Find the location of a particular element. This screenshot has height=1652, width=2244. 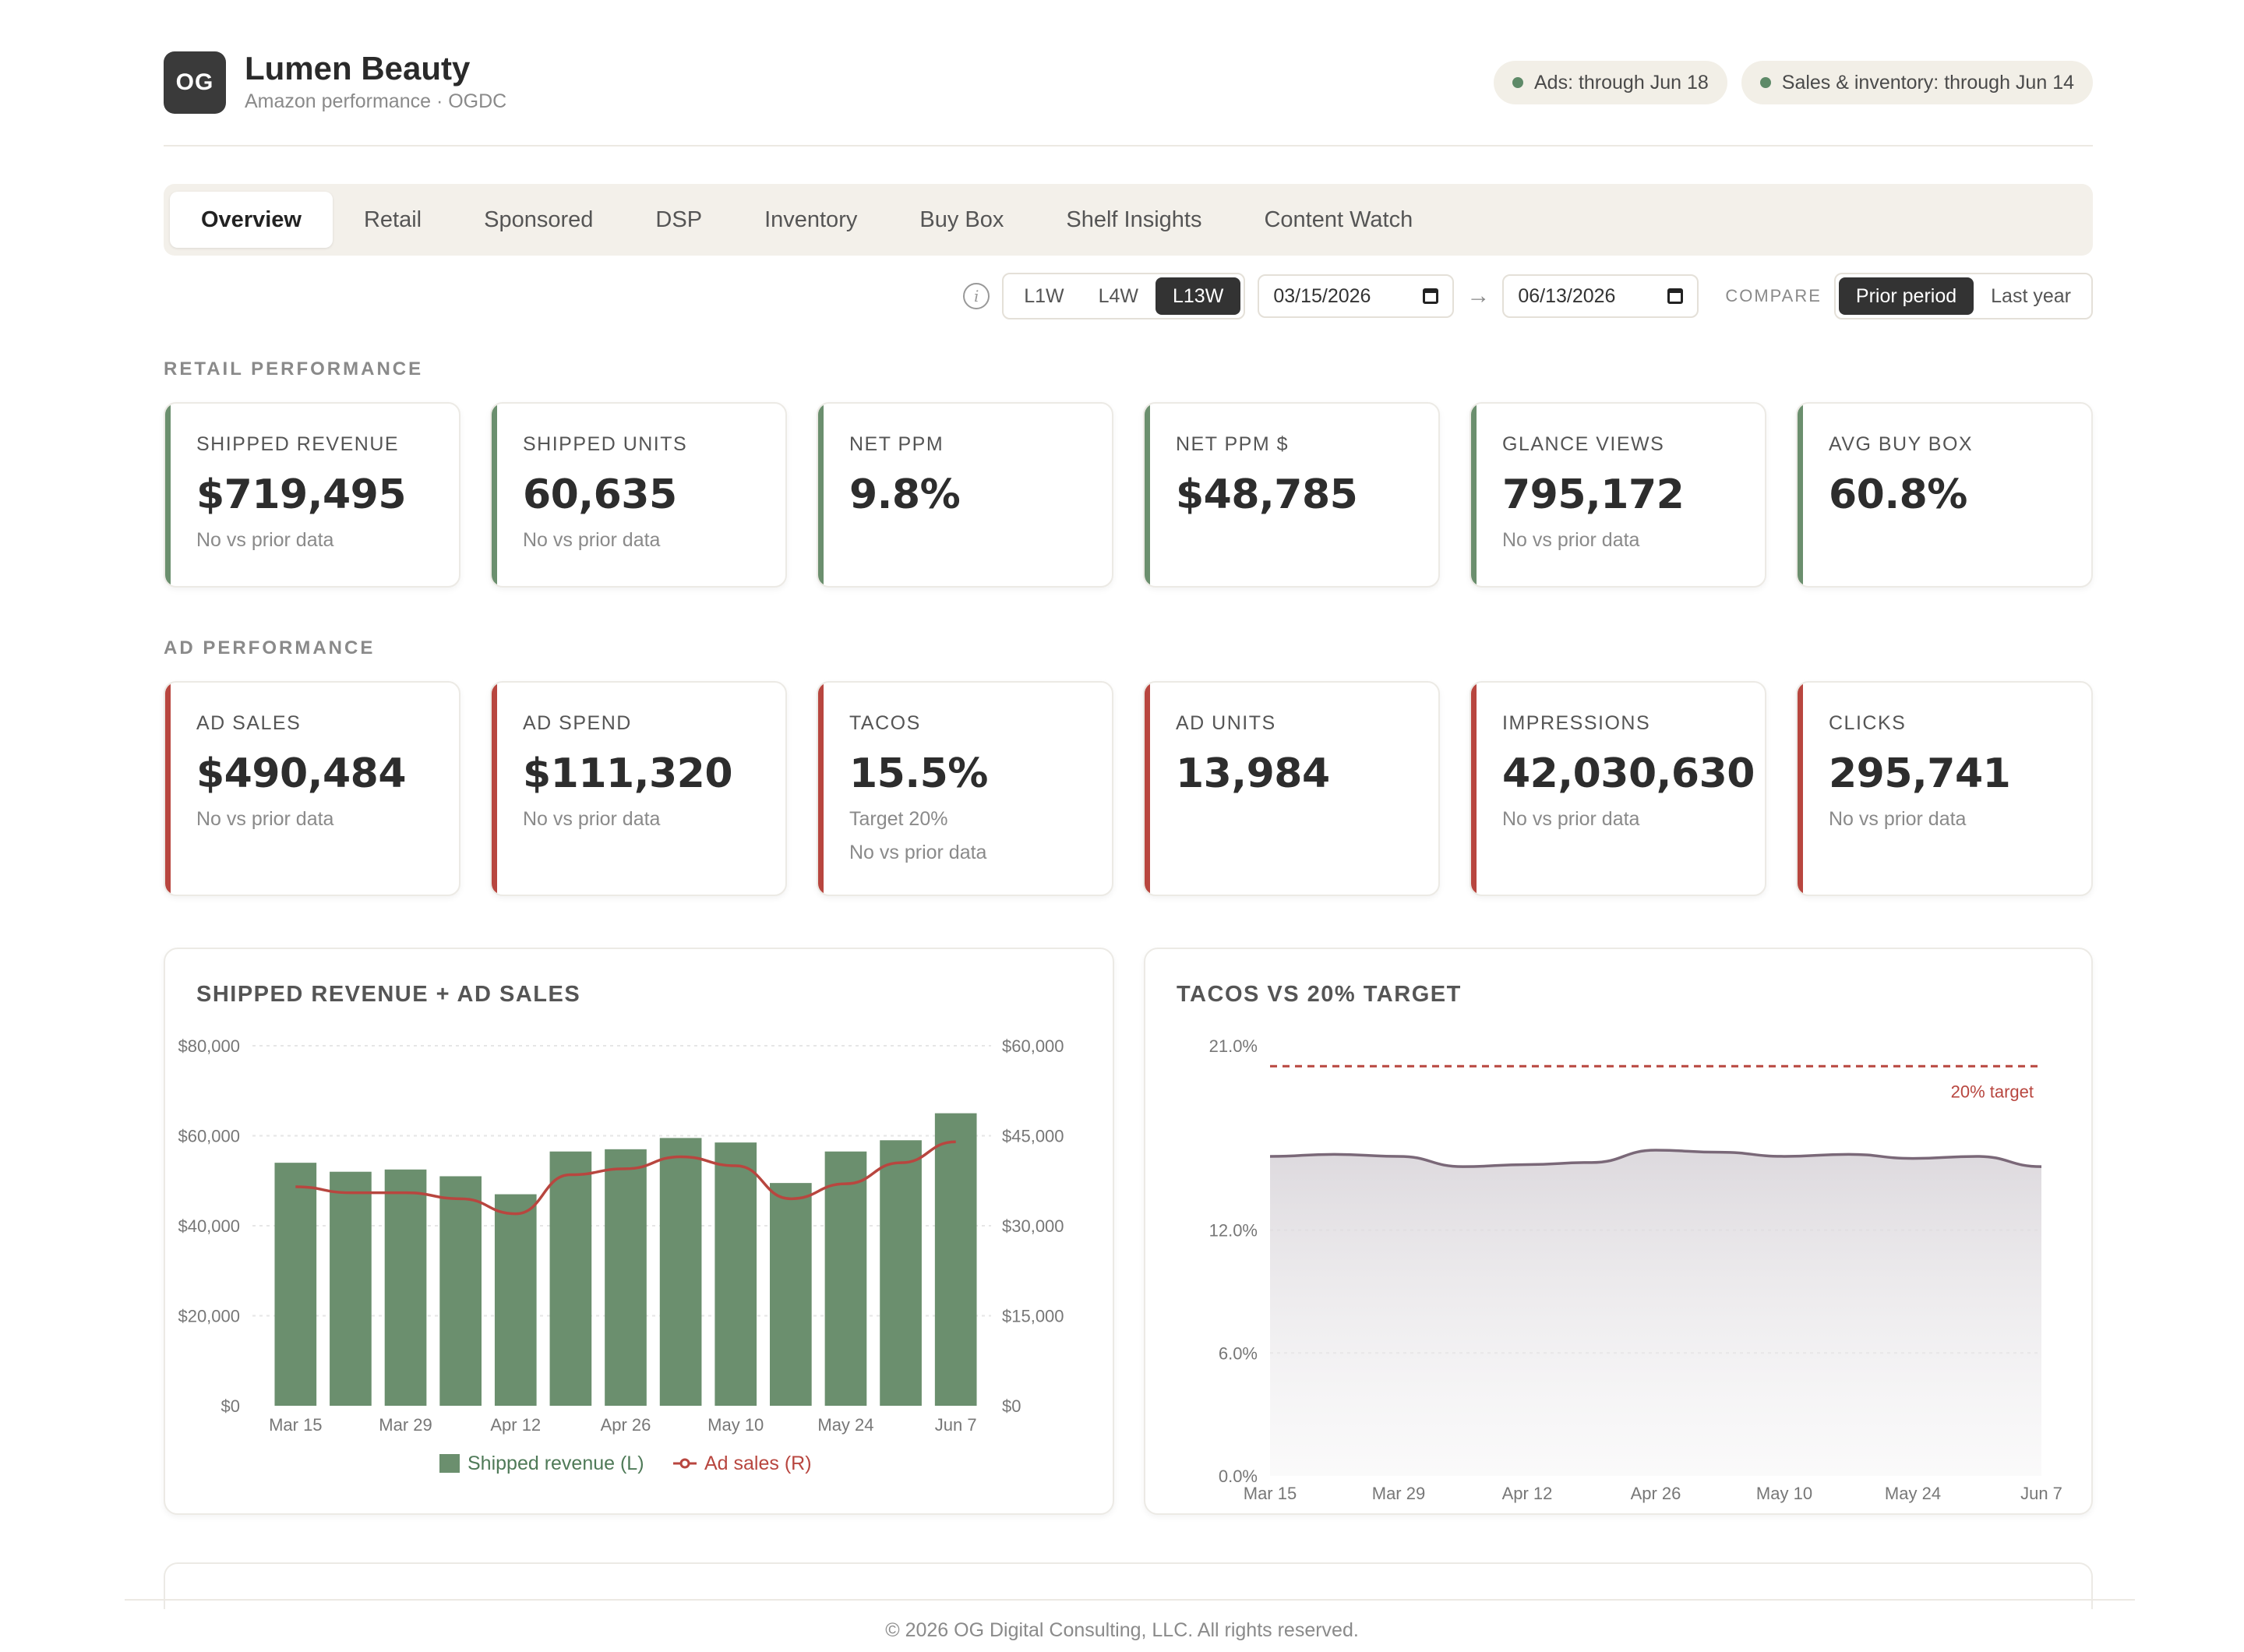

kpi-card-avg-buy-box: AVG BUY BOX 60.8% is located at coordinates (1944, 495).